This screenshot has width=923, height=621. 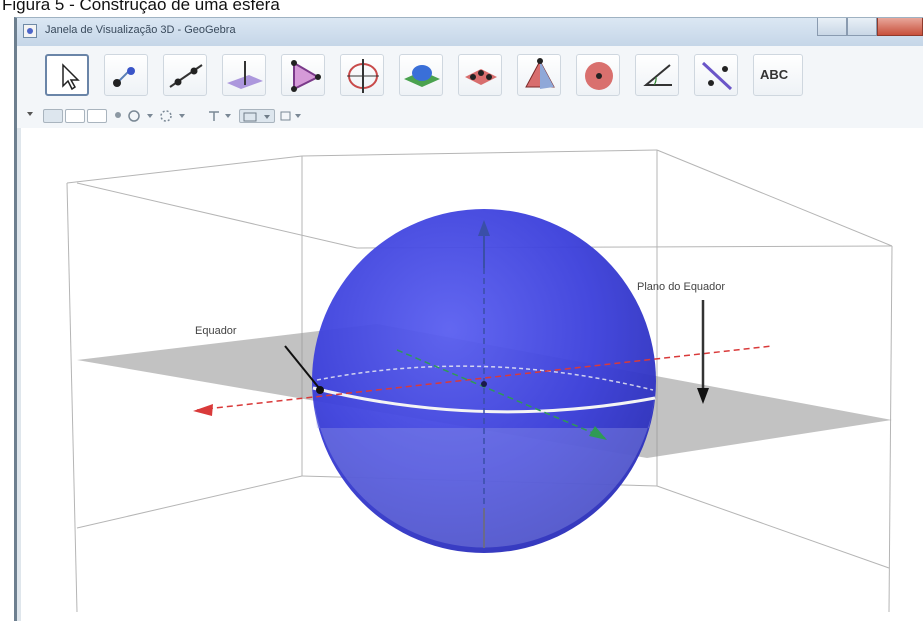 I want to click on figure-caption: Figura 5 - Construção de uma esfera, so click(x=141, y=7).